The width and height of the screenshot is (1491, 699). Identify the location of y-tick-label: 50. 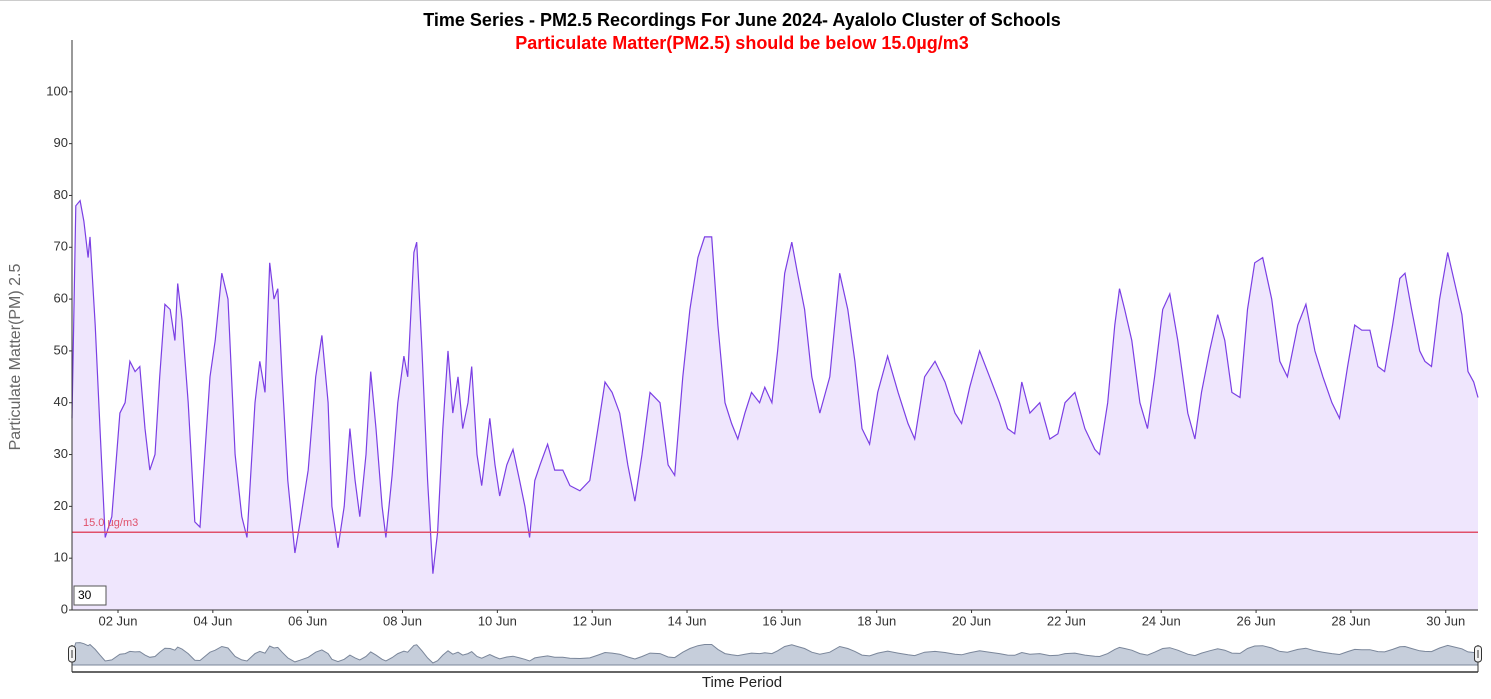
(61, 349).